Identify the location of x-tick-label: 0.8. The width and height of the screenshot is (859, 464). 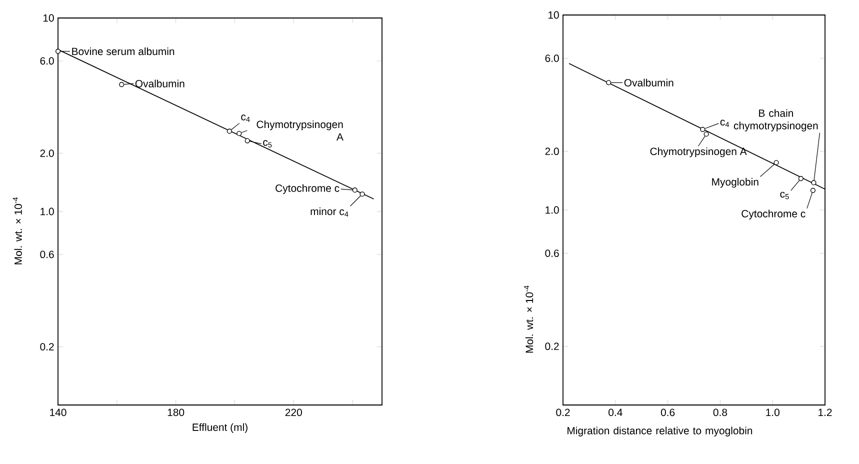
(720, 412).